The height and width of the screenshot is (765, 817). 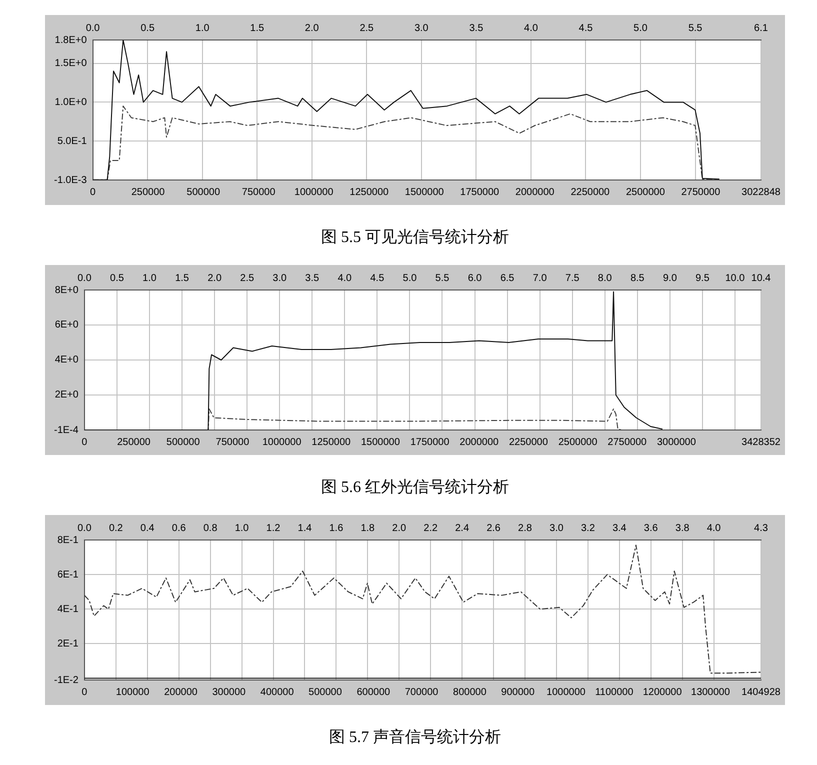 I want to click on x-tick-label: 700000, so click(x=421, y=692).